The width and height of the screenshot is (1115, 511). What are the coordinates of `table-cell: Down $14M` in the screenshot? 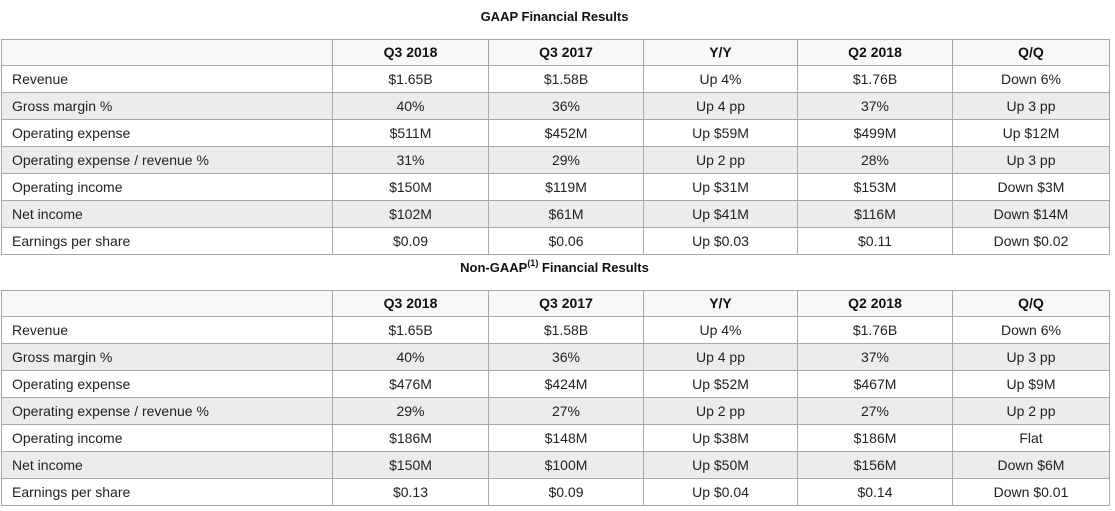 It's located at (1031, 214).